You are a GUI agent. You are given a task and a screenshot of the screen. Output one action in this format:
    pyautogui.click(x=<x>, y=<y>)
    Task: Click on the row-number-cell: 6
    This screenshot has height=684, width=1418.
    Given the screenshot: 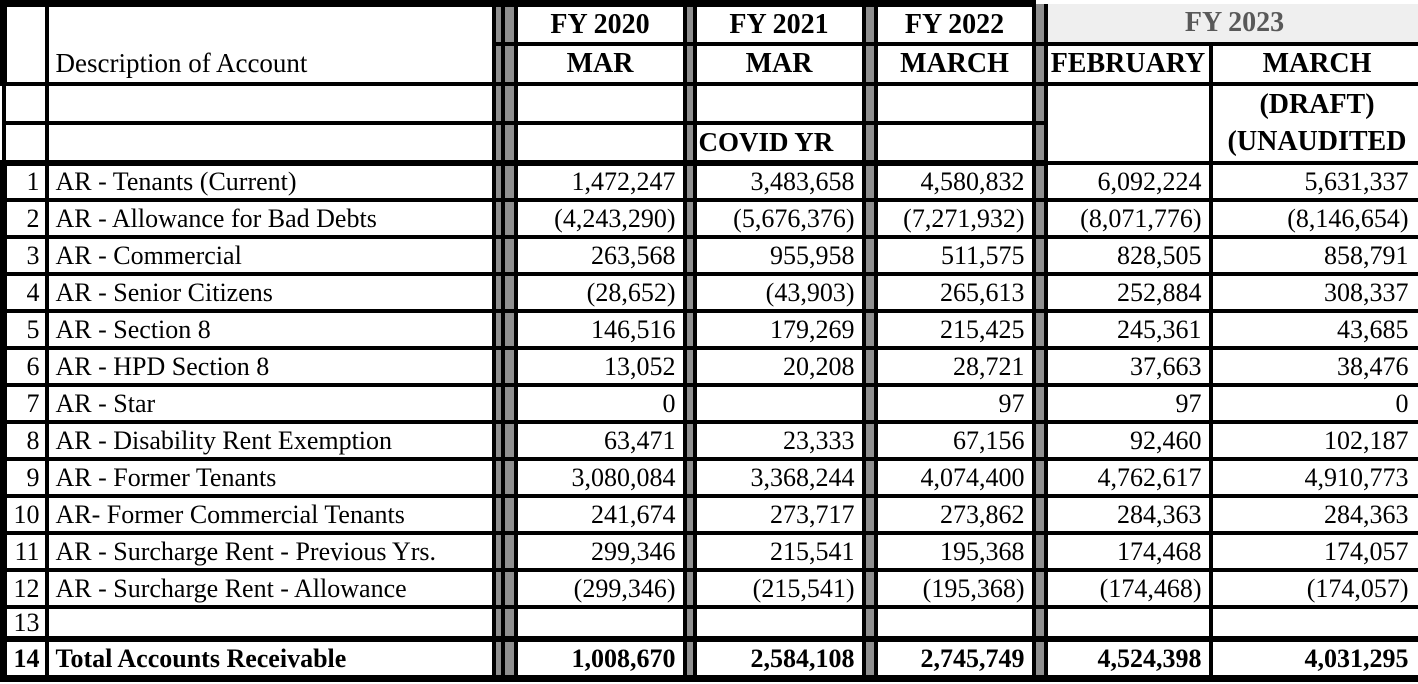 What is the action you would take?
    pyautogui.click(x=24, y=367)
    